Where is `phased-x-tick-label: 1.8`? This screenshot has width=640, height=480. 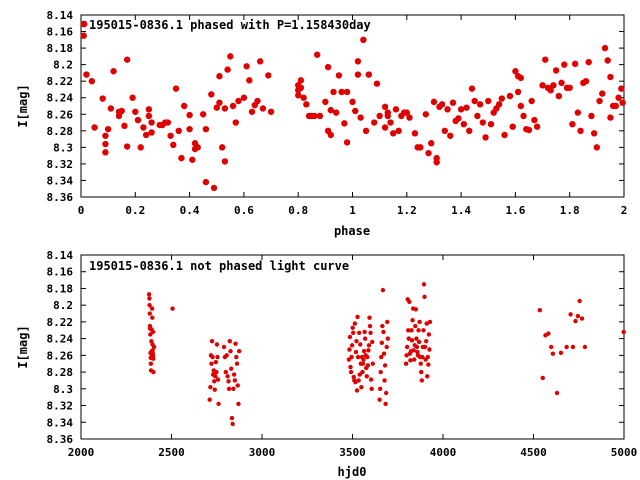 phased-x-tick-label: 1.8 is located at coordinates (570, 210).